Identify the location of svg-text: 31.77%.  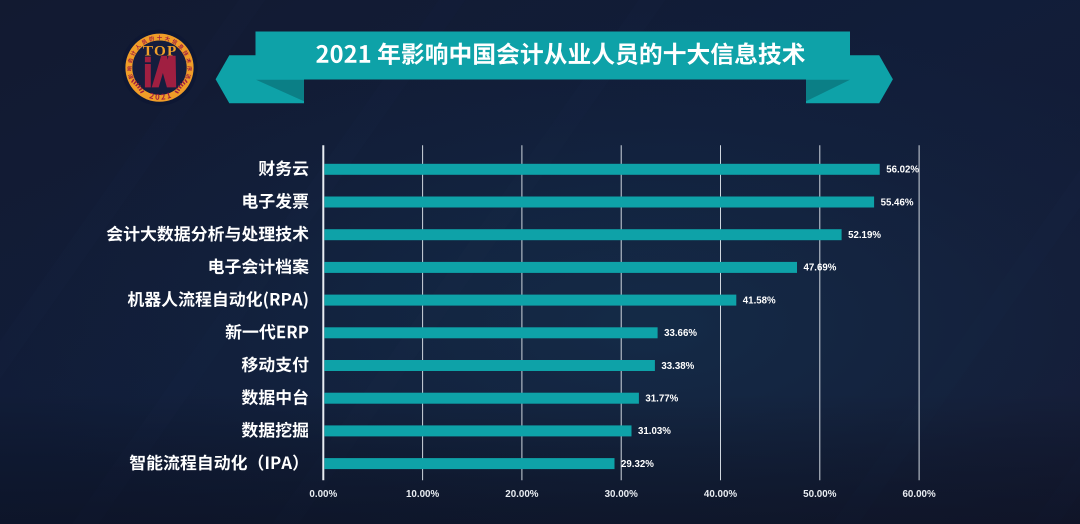
(661, 399).